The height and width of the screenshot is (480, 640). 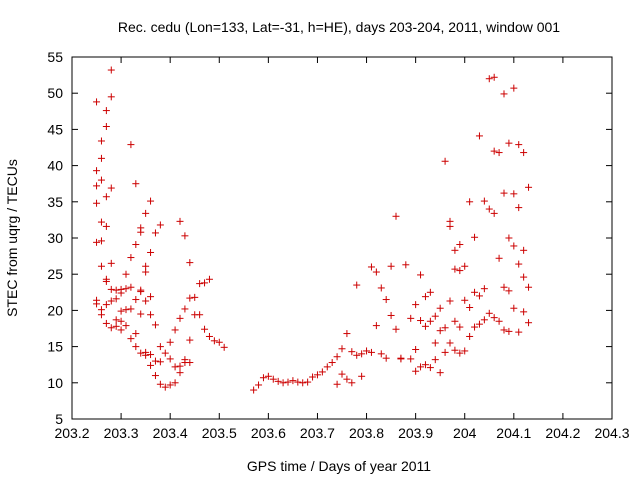 What do you see at coordinates (562, 433) in the screenshot?
I see `x-tick-label: 204.2` at bounding box center [562, 433].